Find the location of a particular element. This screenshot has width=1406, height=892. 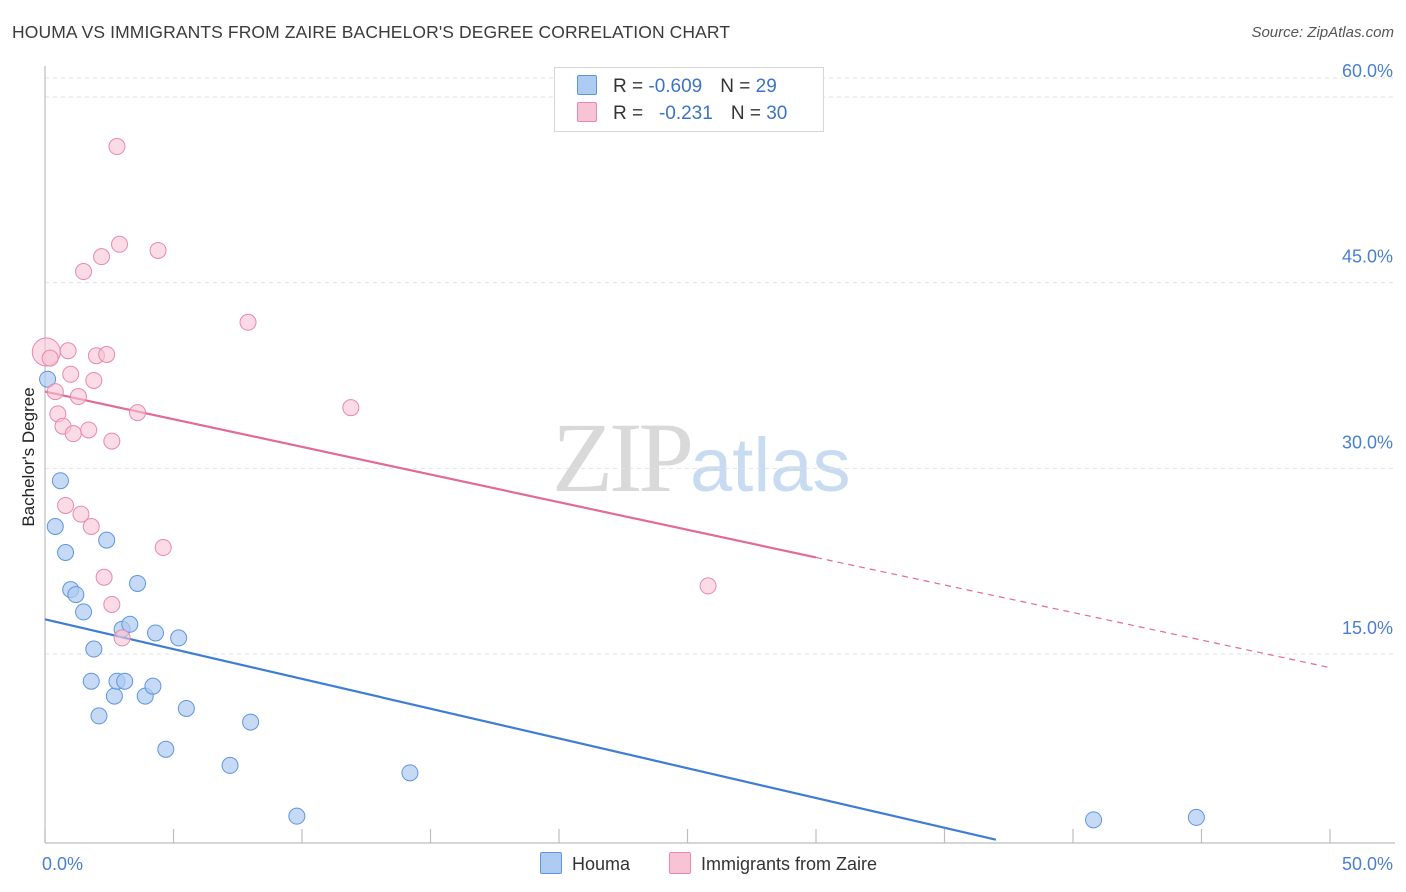

bottom-legend-houma: Houma is located at coordinates (585, 863).